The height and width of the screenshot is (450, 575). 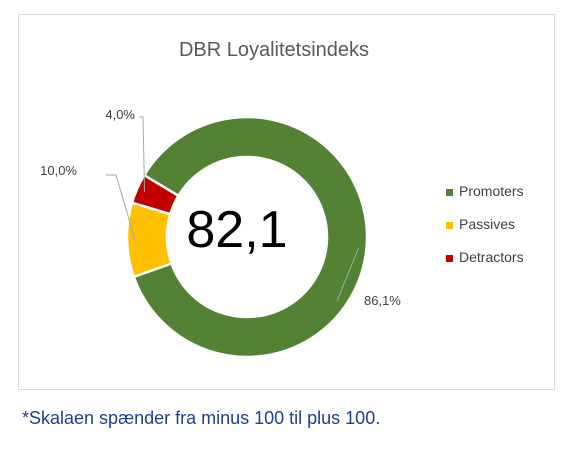 I want to click on data-label-promoters: 86,1%, so click(x=382, y=300).